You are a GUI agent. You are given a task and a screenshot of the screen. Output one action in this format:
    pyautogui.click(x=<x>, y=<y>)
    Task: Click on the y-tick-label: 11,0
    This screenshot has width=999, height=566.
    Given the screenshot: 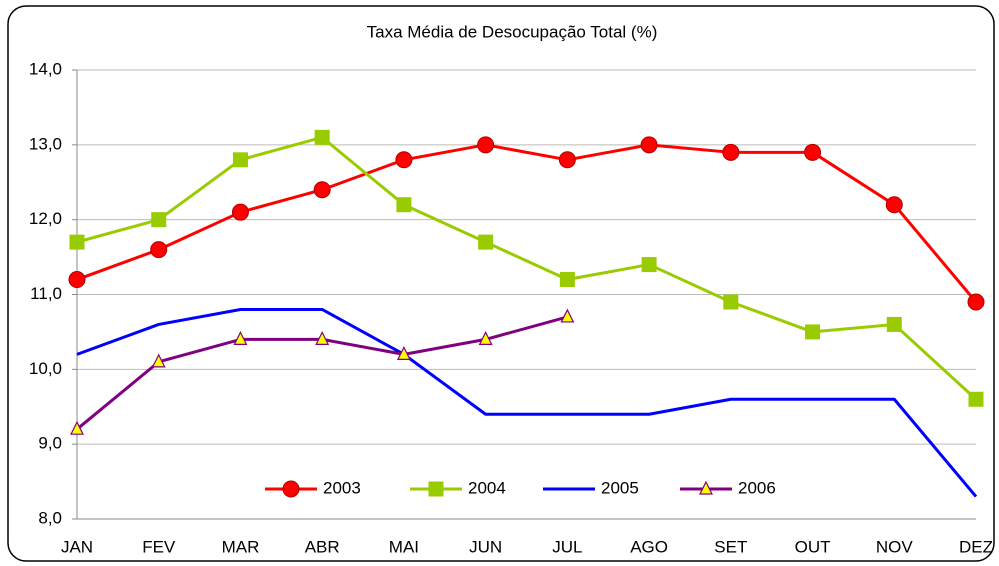 What is the action you would take?
    pyautogui.click(x=46, y=293)
    